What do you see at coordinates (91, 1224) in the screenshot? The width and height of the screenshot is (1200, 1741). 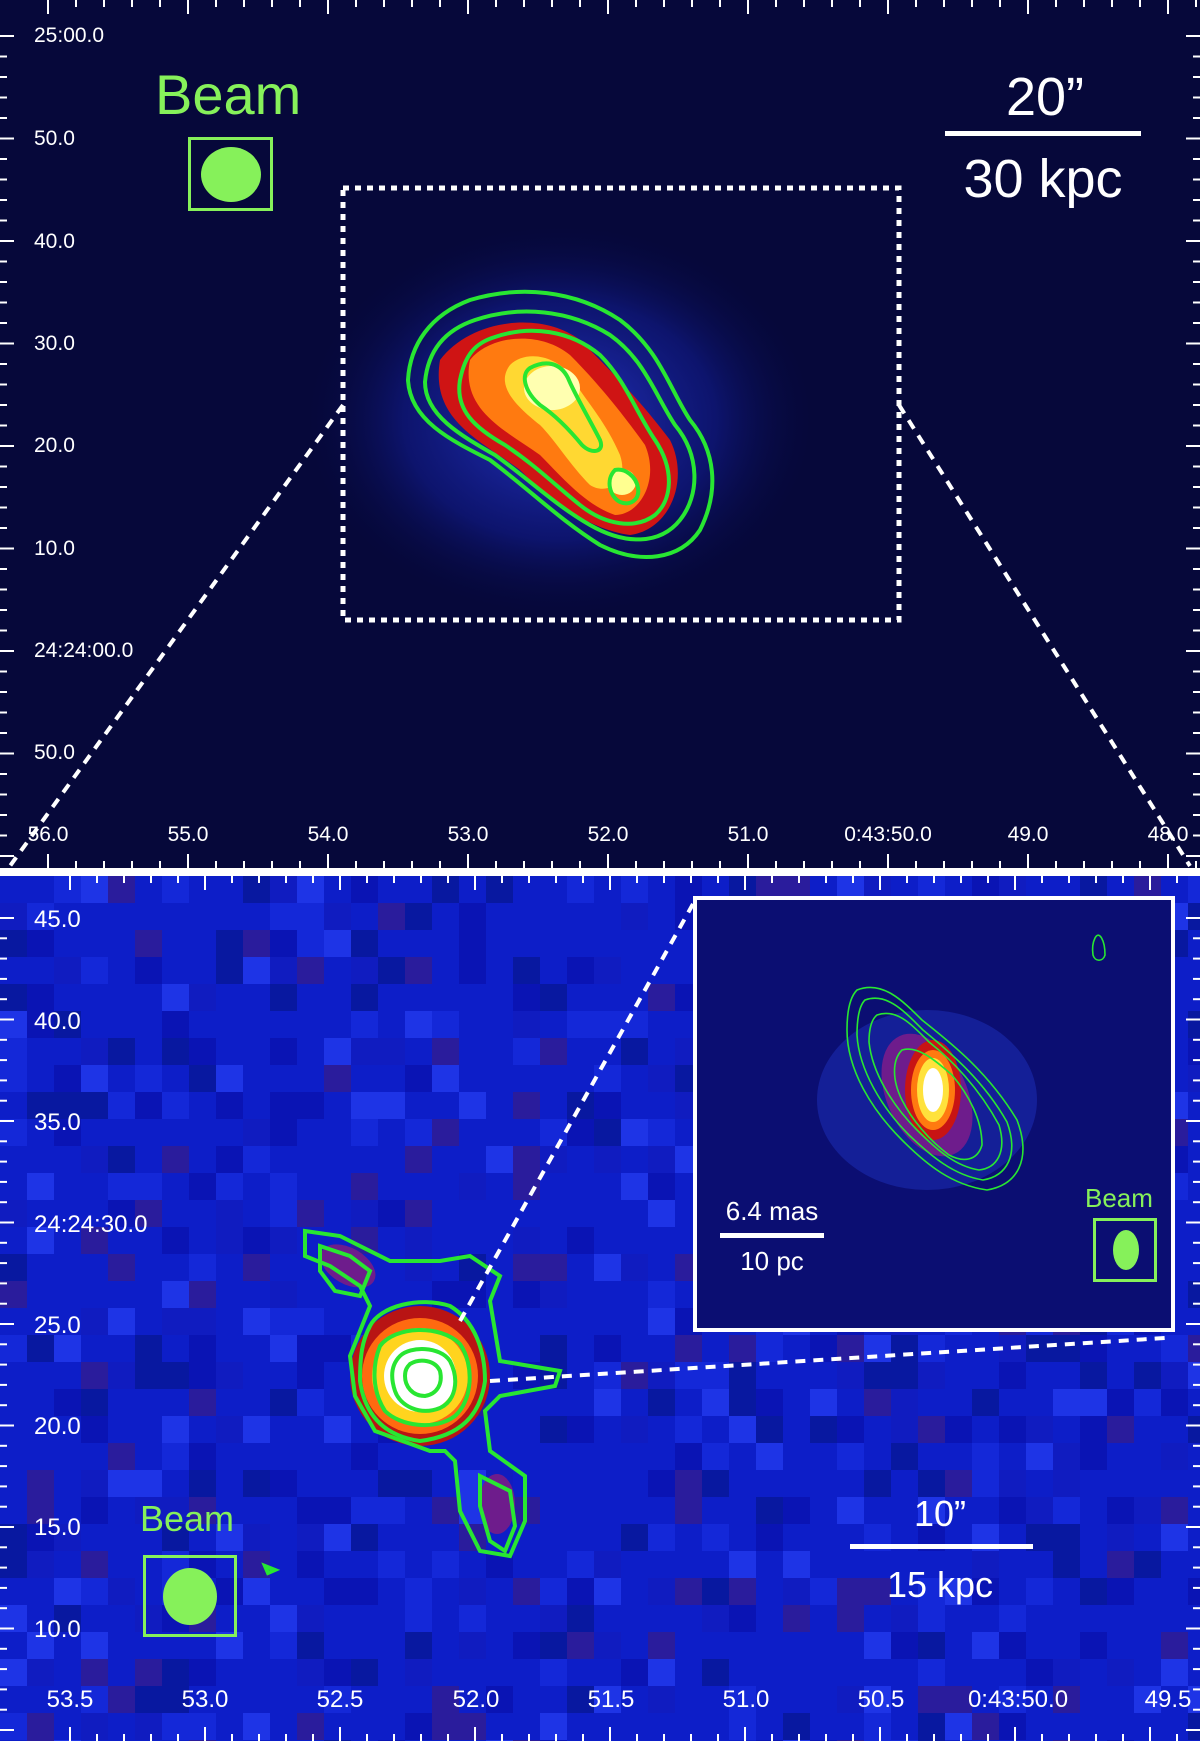 I see `bottom-y-tick-label: 24:24:30.0` at bounding box center [91, 1224].